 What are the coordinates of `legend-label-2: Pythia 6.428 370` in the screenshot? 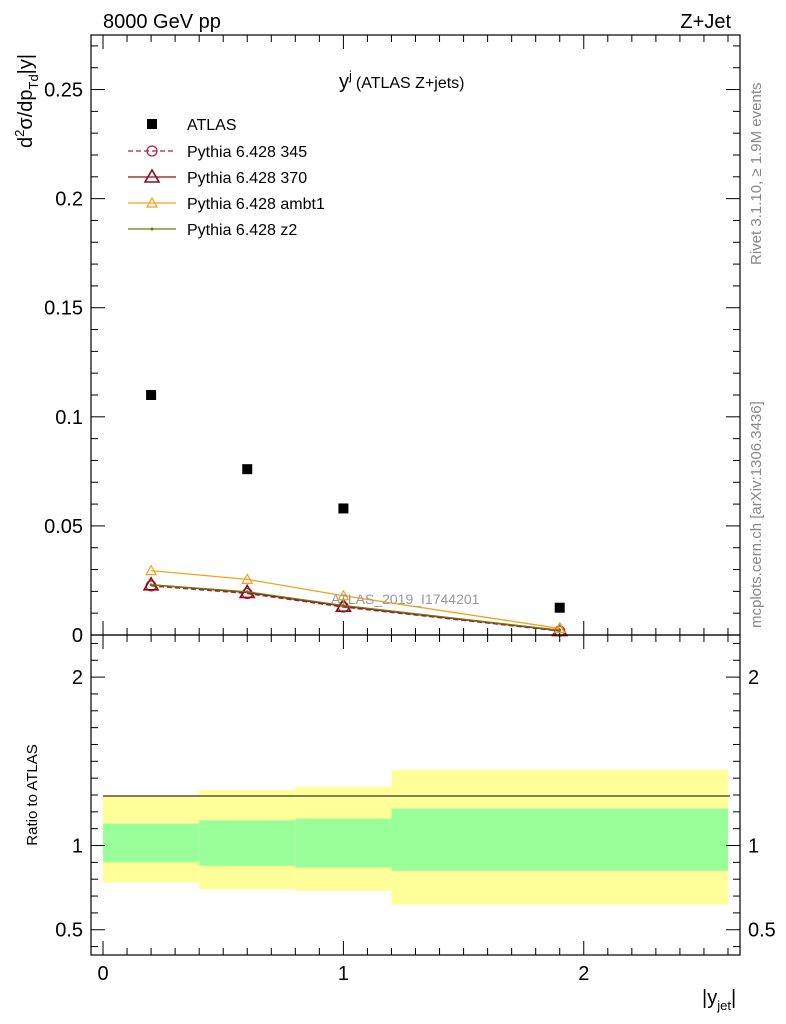 It's located at (247, 178).